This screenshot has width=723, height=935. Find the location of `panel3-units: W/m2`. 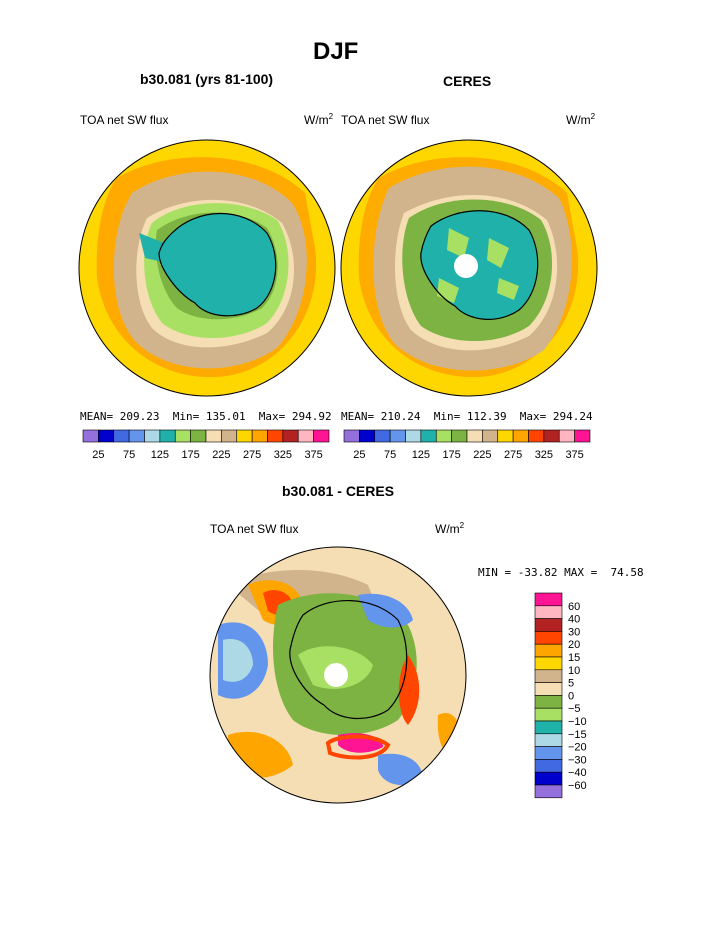

panel3-units: W/m2 is located at coordinates (450, 528).